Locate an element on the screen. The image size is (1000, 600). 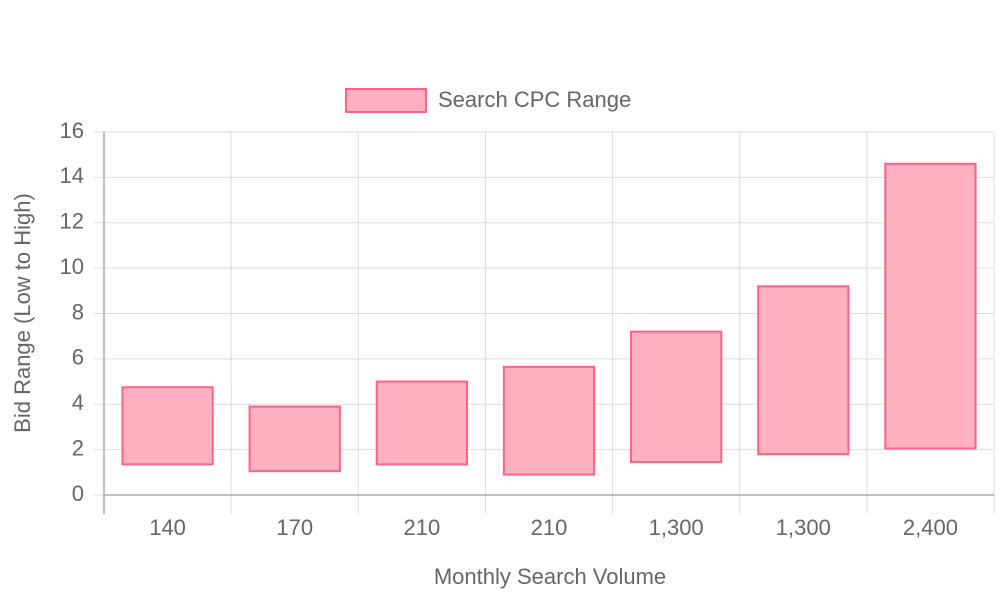
x-axis-title: Monthly Search Volume is located at coordinates (550, 576).